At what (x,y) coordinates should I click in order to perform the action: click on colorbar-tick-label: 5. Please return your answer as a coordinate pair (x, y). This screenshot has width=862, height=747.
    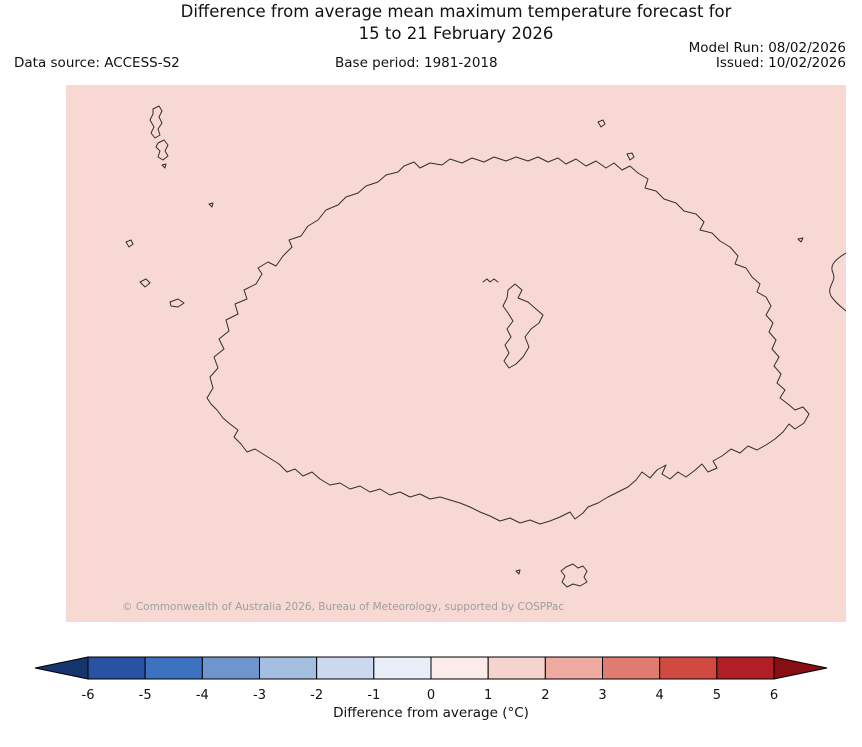
    Looking at the image, I should click on (717, 695).